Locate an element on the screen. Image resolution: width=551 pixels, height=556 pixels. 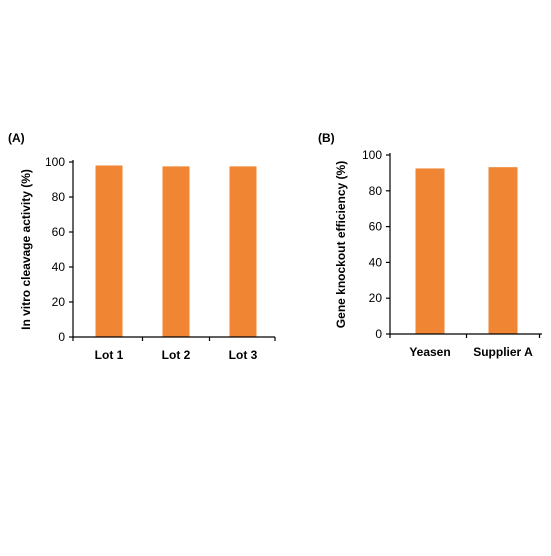
y-axis-title: In vitro cleavage activity (%) is located at coordinates (26, 249).